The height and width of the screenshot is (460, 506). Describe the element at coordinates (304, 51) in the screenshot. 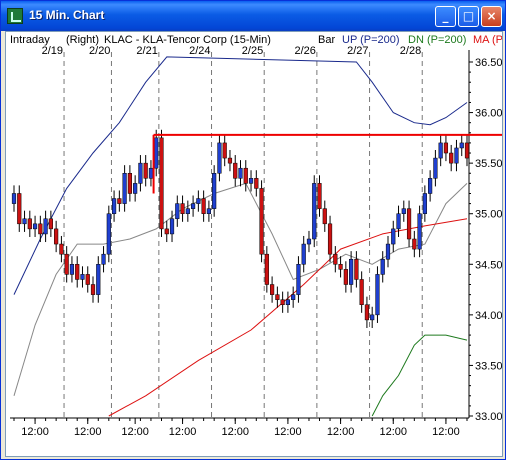

I see `date-label: 2/26` at that location.